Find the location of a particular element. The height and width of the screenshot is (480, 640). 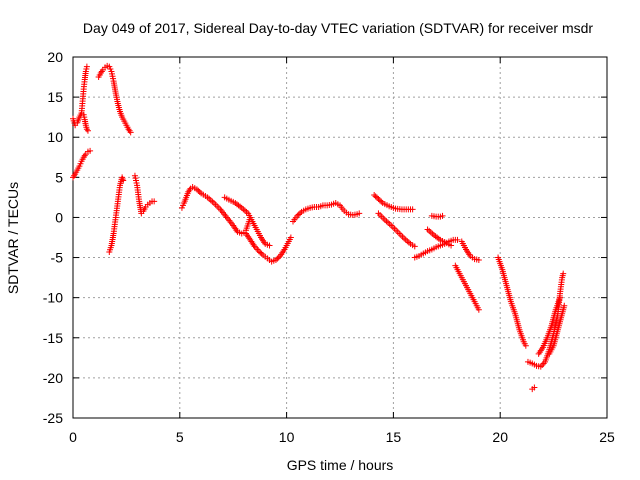

y-tick-label: 10 is located at coordinates (55, 137).